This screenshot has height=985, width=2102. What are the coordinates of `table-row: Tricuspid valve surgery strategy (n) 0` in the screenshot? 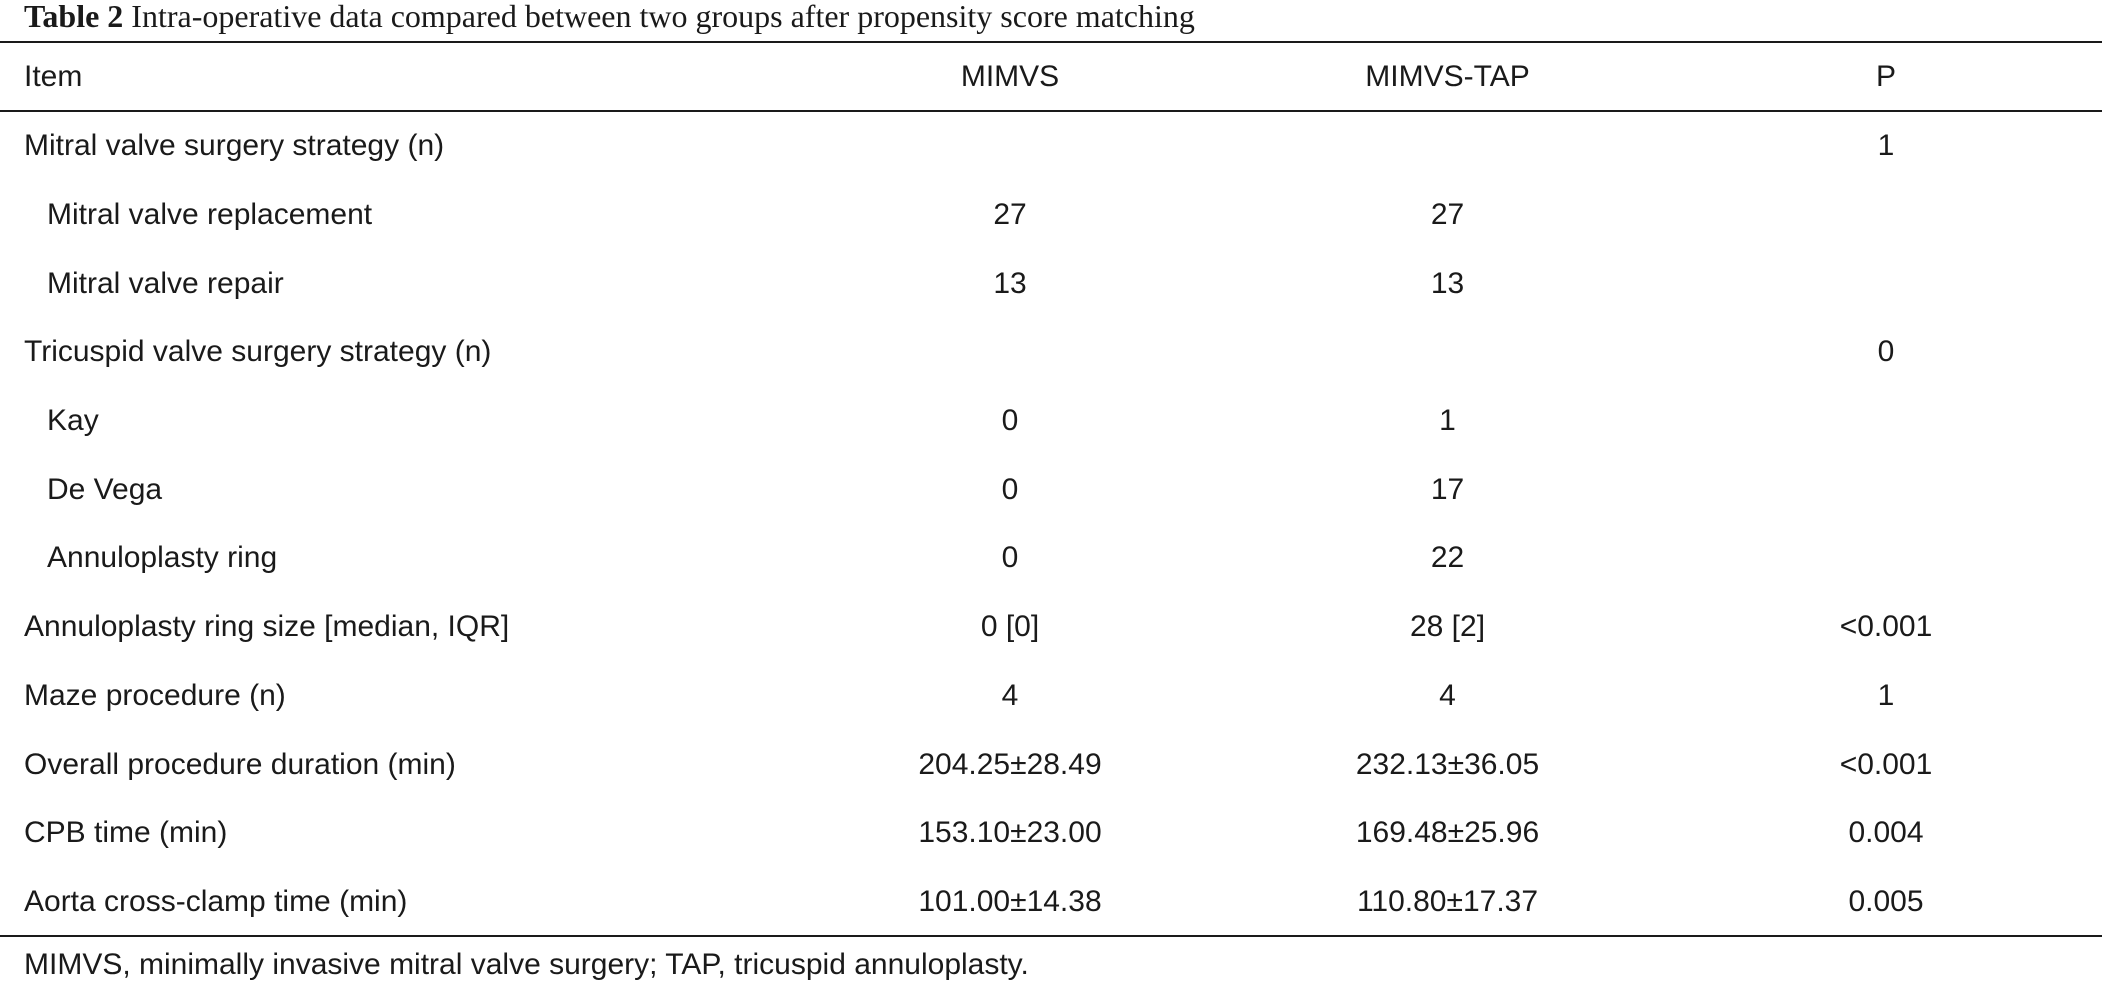 It's located at (1051, 352).